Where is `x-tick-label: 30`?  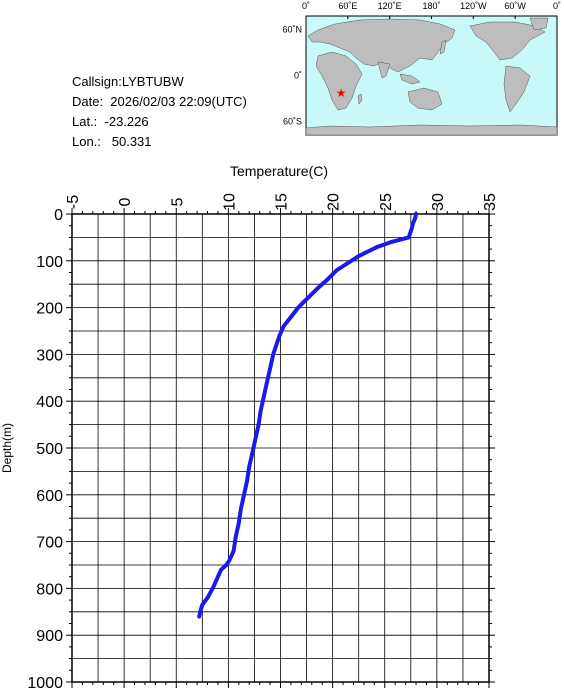 x-tick-label: 30 is located at coordinates (438, 202).